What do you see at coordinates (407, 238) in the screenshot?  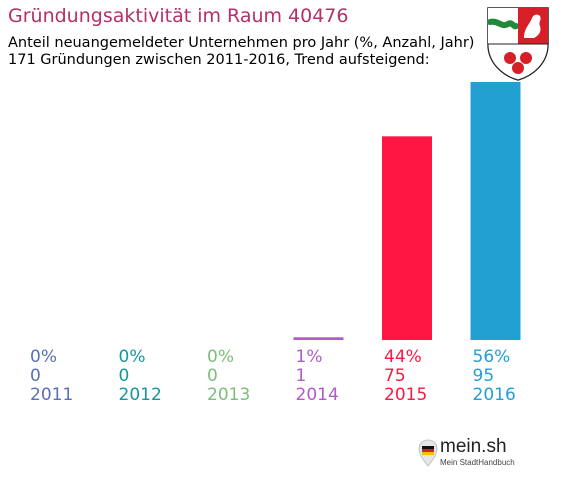 I see `bar-2015` at bounding box center [407, 238].